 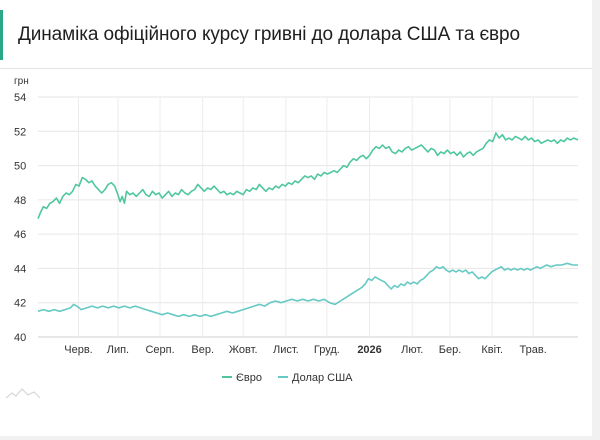 What do you see at coordinates (412, 350) in the screenshot?
I see `x-tick-label: Лют.` at bounding box center [412, 350].